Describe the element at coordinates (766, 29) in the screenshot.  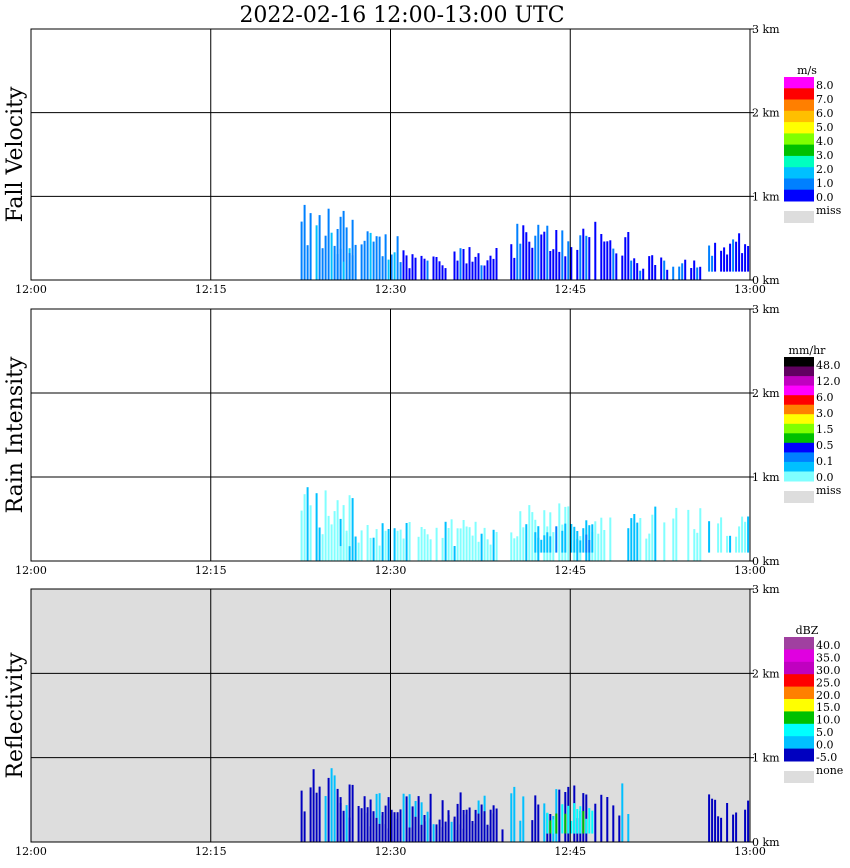
I see `y-tick-label: 3 km` at that location.